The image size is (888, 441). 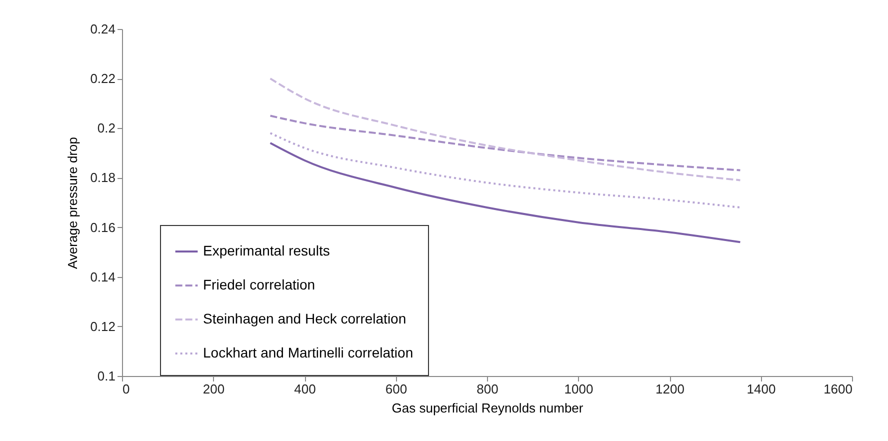 What do you see at coordinates (106, 128) in the screenshot?
I see `y-tick-label: 0.2` at bounding box center [106, 128].